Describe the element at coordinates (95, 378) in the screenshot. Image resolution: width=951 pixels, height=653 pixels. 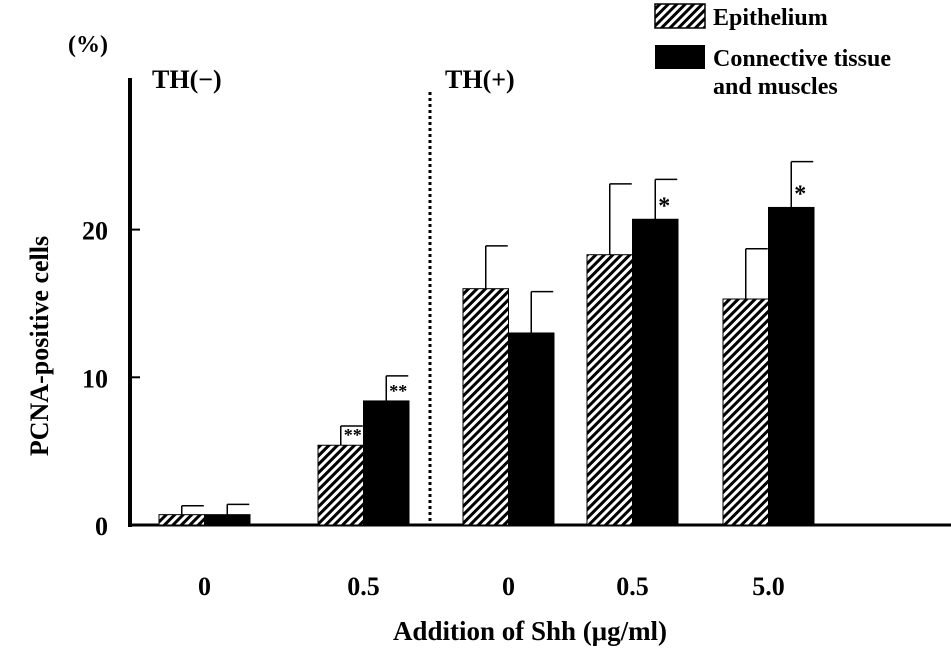
I see `y-tick-label: 10` at that location.